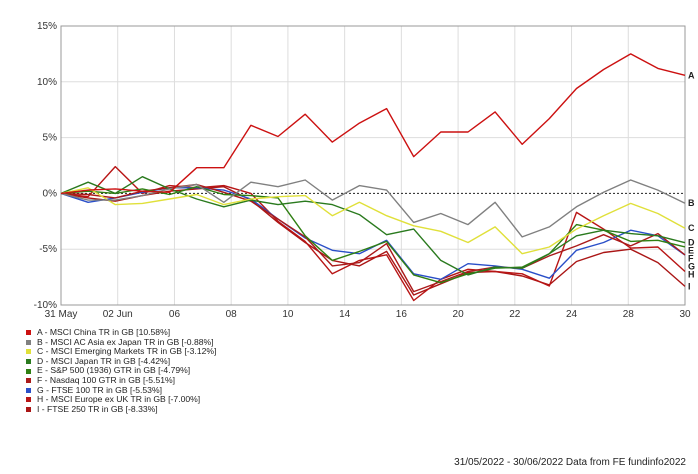 This screenshot has width=698, height=474. I want to click on y-tick-label: 15%, so click(47, 26).